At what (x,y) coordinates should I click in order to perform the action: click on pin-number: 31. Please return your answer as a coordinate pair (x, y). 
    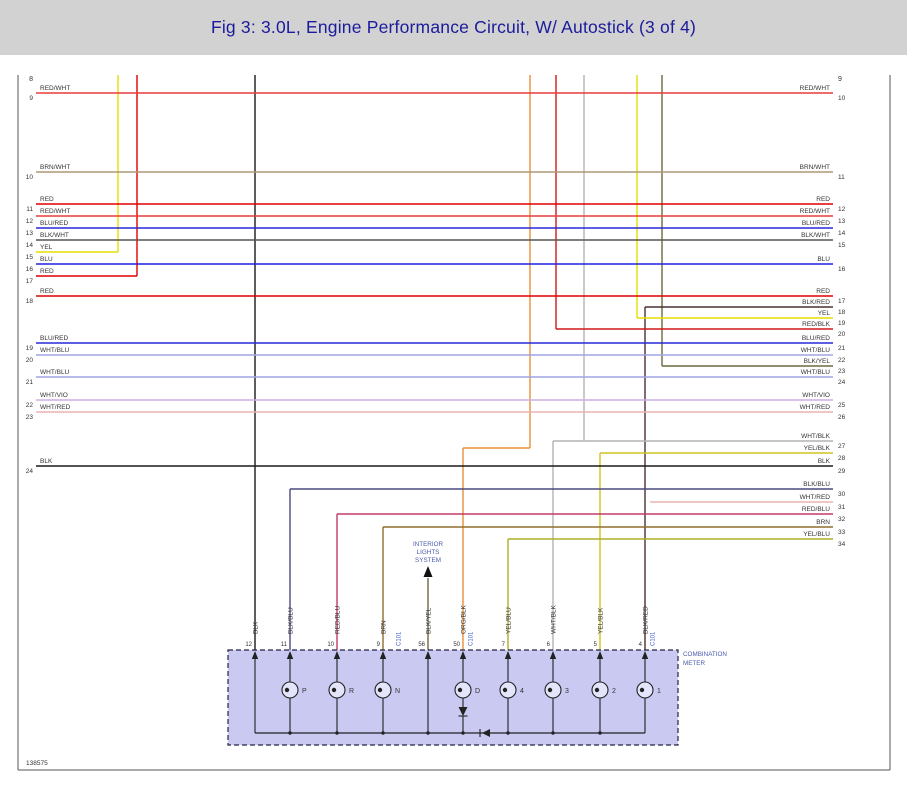
    Looking at the image, I should click on (842, 507).